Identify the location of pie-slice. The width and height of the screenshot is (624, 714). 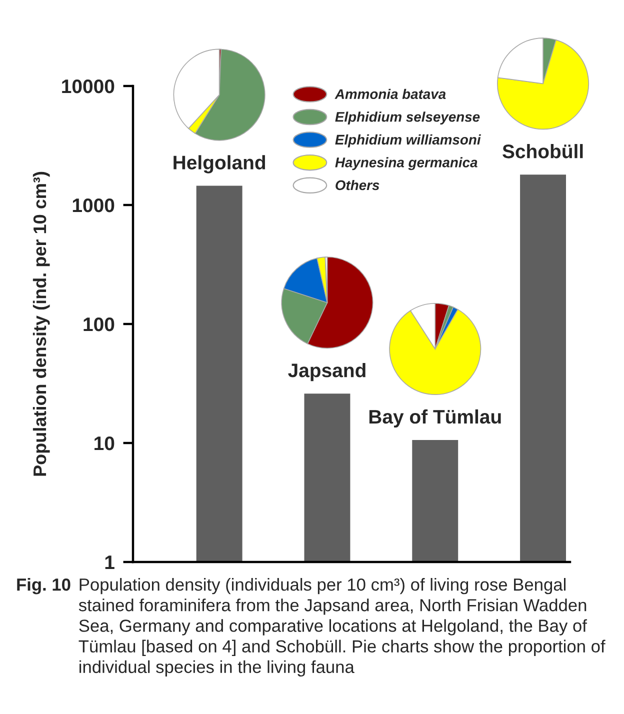
(543, 84).